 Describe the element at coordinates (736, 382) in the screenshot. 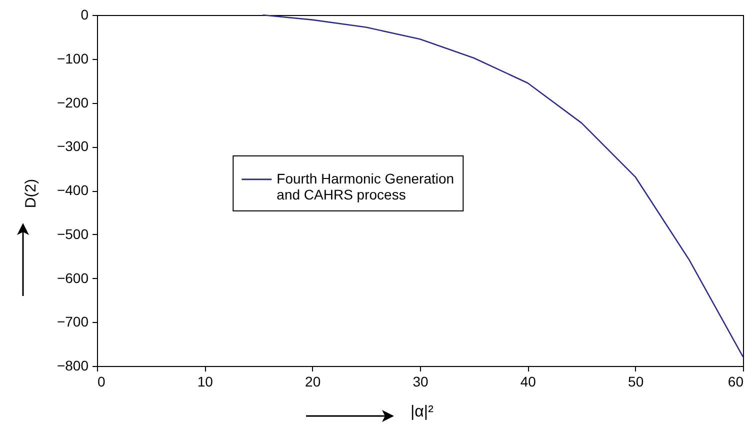

I see `x-tick-label: 60` at that location.